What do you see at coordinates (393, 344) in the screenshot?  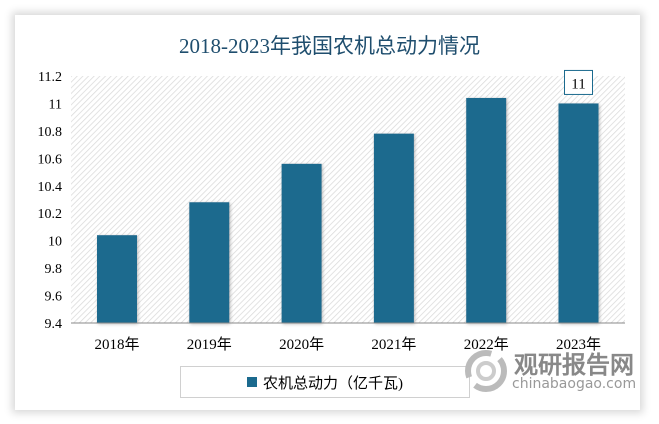 I see `x-tick-label: 2021年` at bounding box center [393, 344].